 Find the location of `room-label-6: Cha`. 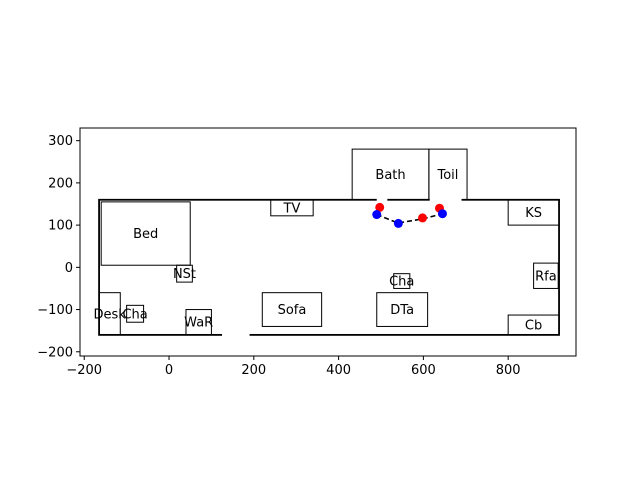

room-label-6: Cha is located at coordinates (401, 282).